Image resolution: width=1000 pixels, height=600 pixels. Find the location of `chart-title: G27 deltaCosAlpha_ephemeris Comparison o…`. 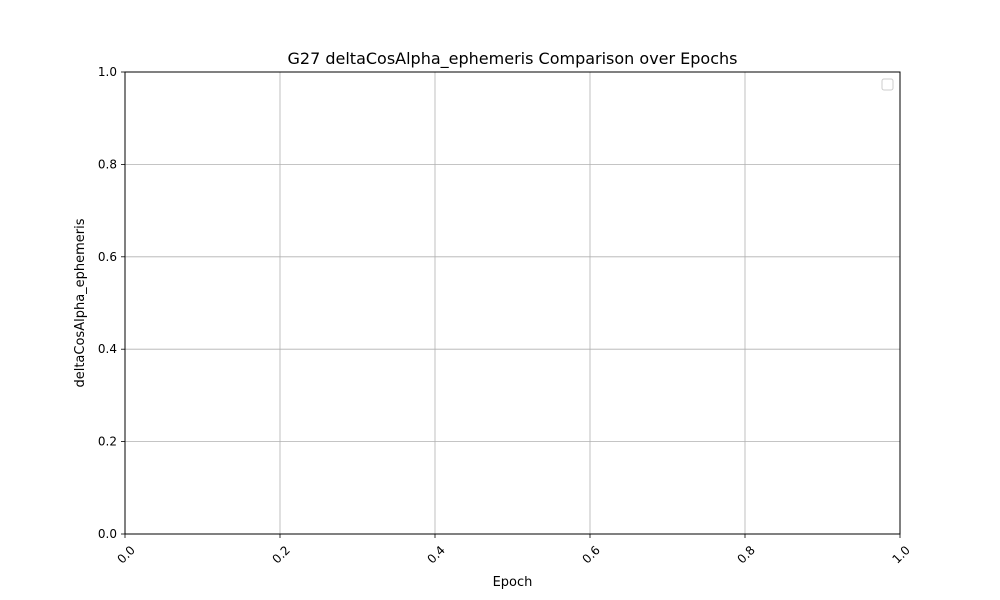

chart-title: G27 deltaCosAlpha_ephemeris Comparison o… is located at coordinates (513, 59).